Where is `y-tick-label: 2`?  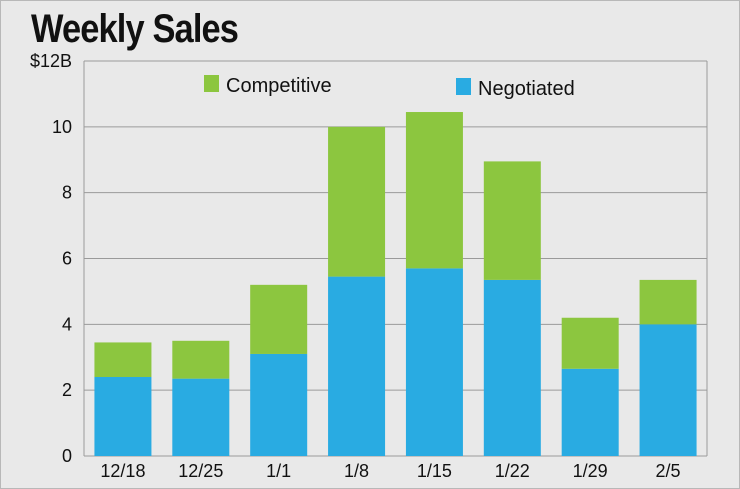
y-tick-label: 2 is located at coordinates (67, 390).